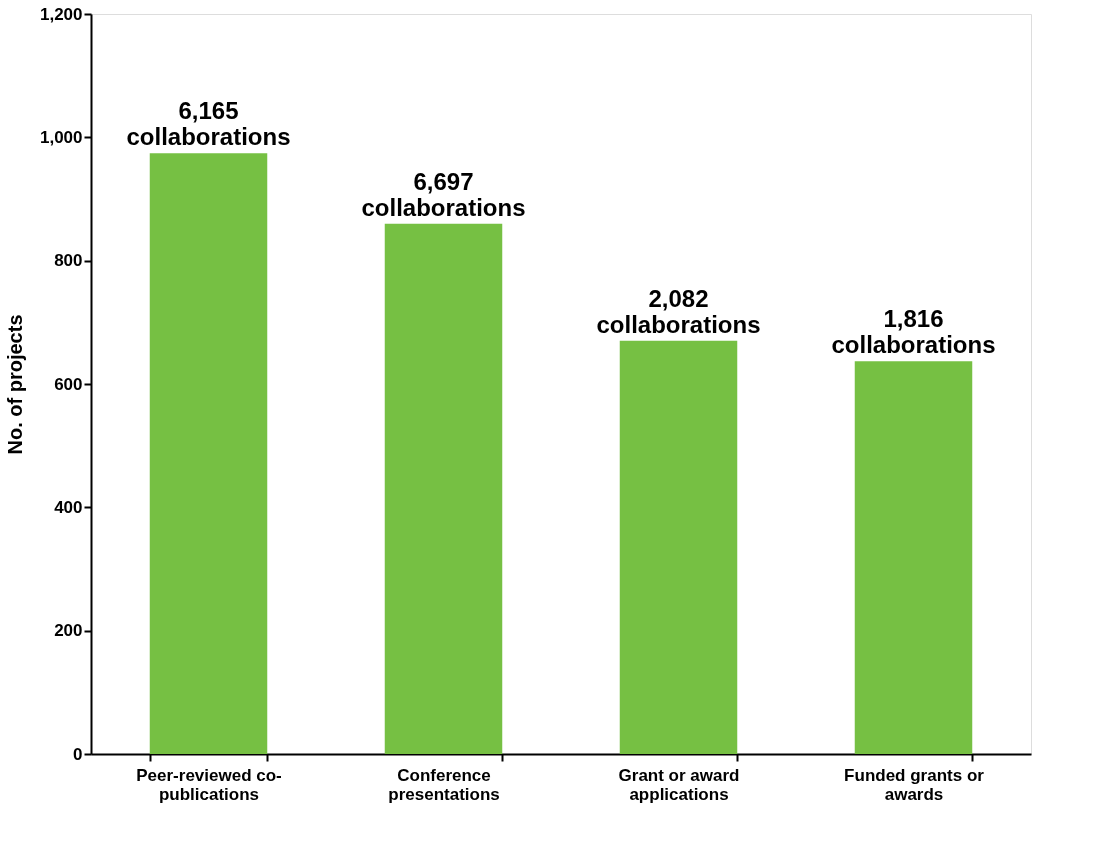  I want to click on annotation: 6,697 collaborations, so click(443, 194).